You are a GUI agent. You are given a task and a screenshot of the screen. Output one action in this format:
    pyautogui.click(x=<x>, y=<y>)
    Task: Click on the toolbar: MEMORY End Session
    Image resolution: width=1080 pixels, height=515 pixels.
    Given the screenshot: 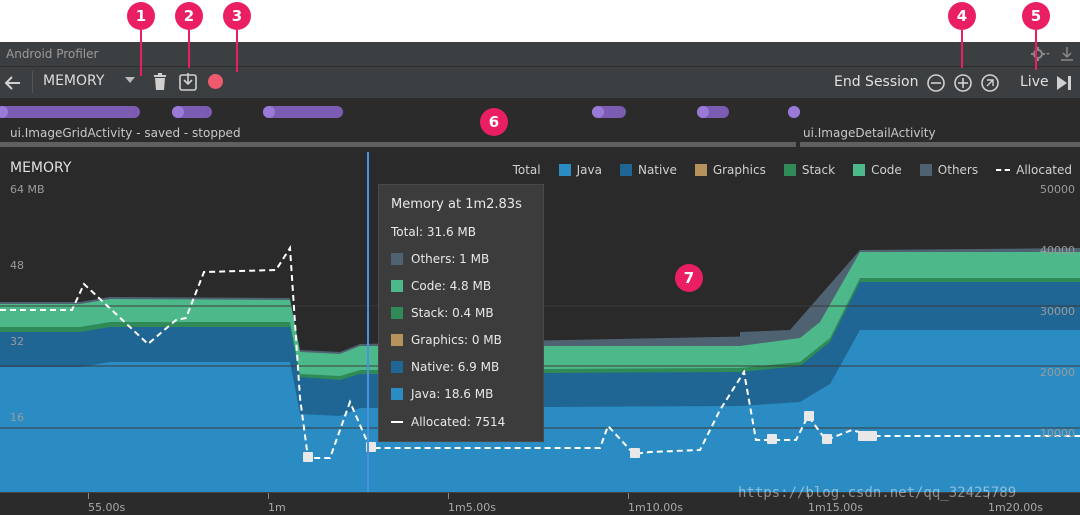 What is the action you would take?
    pyautogui.click(x=540, y=83)
    